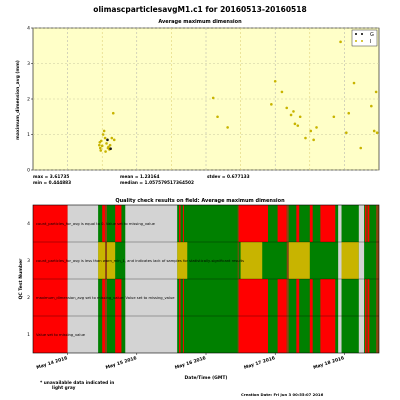 The width and height of the screenshot is (400, 400). I want to click on qc-test-number: 1, so click(28, 335).